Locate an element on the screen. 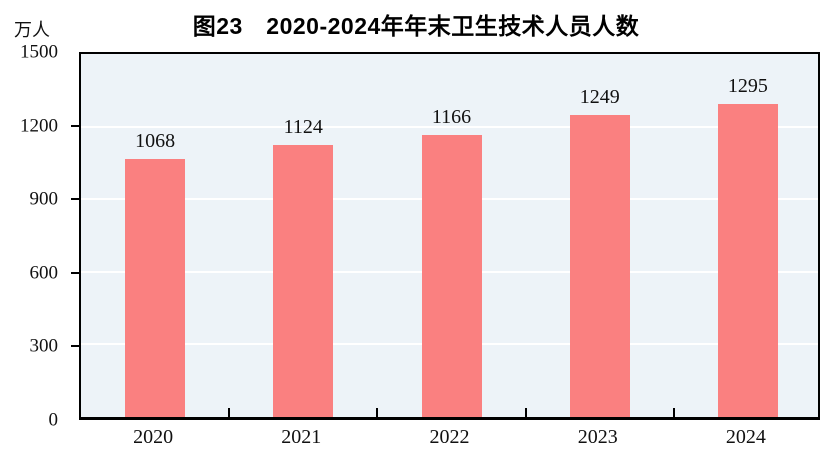  x-axis: 2020 2021 2022 2023 2024 is located at coordinates (449, 440).